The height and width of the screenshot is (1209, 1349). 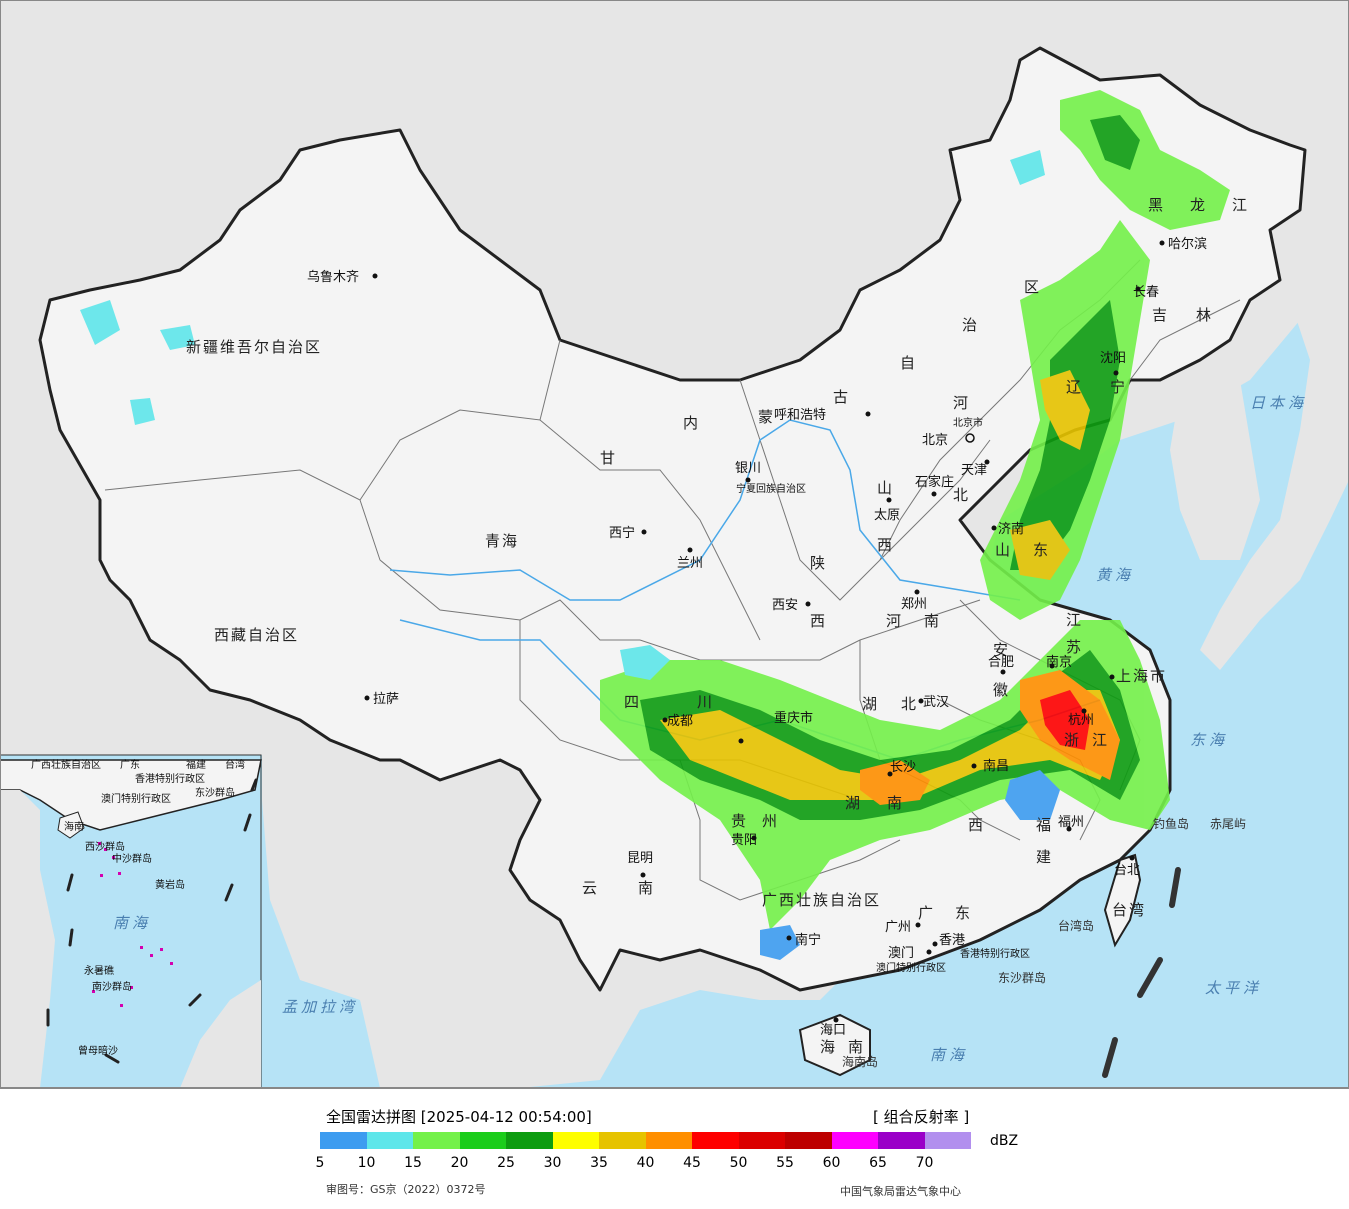 What do you see at coordinates (1081, 720) in the screenshot?
I see `city-hangzhou: 杭州` at bounding box center [1081, 720].